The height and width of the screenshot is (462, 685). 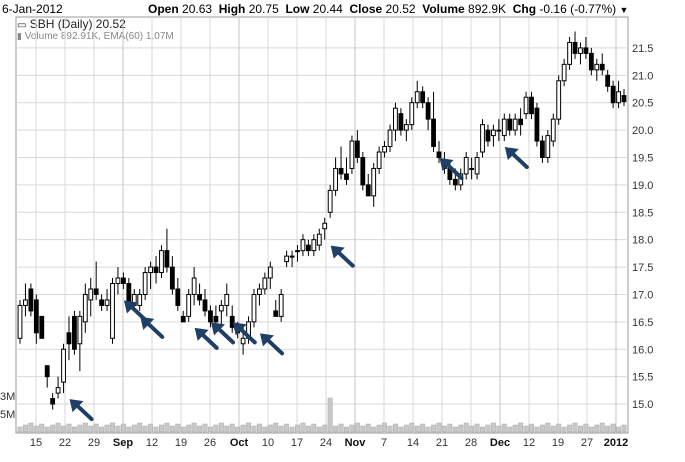 What do you see at coordinates (218, 329) in the screenshot?
I see `arrow-head` at bounding box center [218, 329].